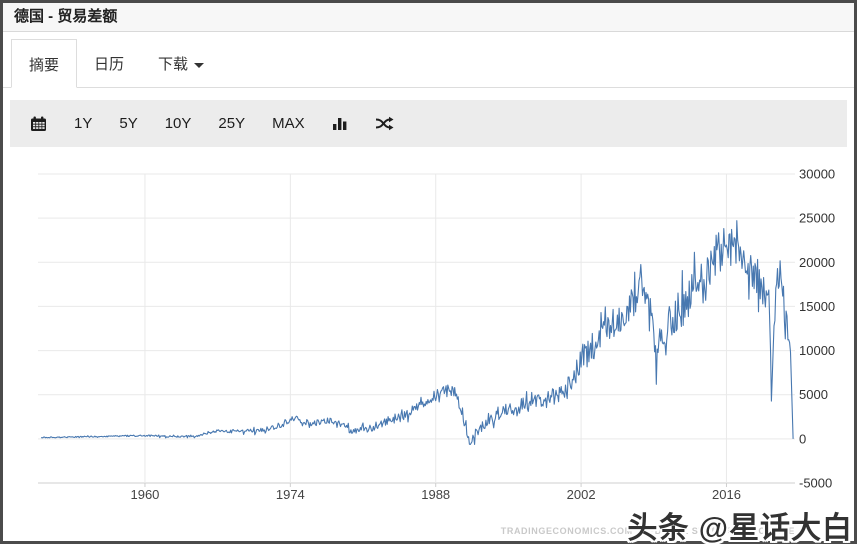 This screenshot has width=865, height=549. What do you see at coordinates (290, 494) in the screenshot?
I see `svg-text: 1974` at bounding box center [290, 494].